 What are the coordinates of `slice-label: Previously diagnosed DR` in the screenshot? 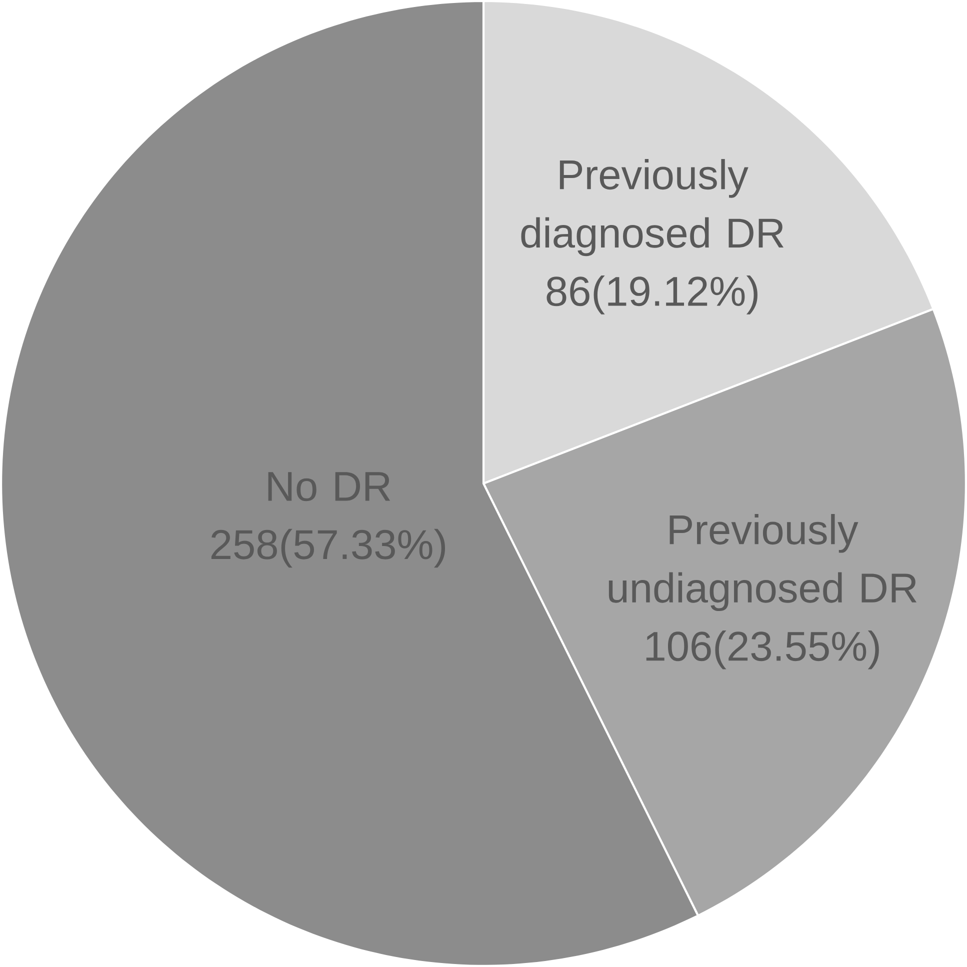 It's located at (652, 207).